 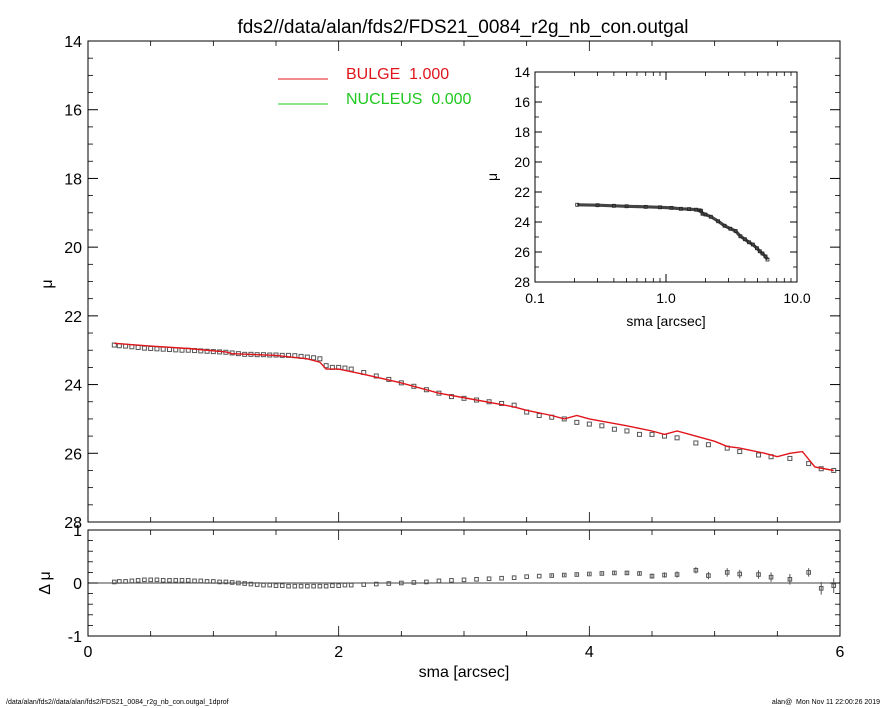 I want to click on inset-data-points, so click(x=672, y=232).